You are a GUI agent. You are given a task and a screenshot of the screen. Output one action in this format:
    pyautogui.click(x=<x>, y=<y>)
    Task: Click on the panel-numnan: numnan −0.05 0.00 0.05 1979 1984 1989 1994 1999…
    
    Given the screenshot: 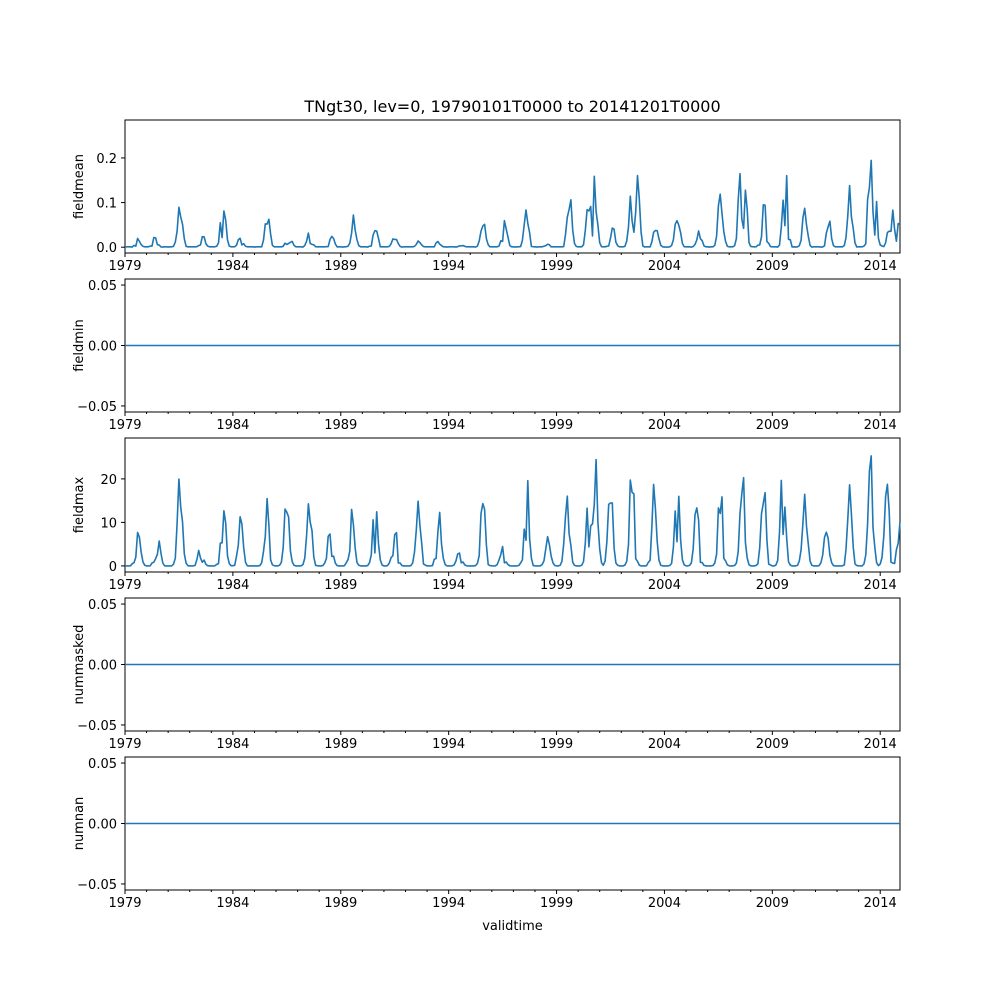 What is the action you would take?
    pyautogui.click(x=486, y=833)
    